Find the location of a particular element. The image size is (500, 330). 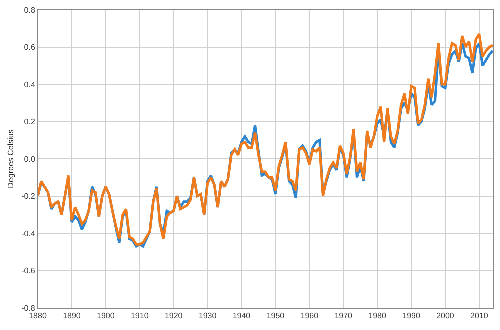

x-tick-label: 1940 is located at coordinates (242, 316).